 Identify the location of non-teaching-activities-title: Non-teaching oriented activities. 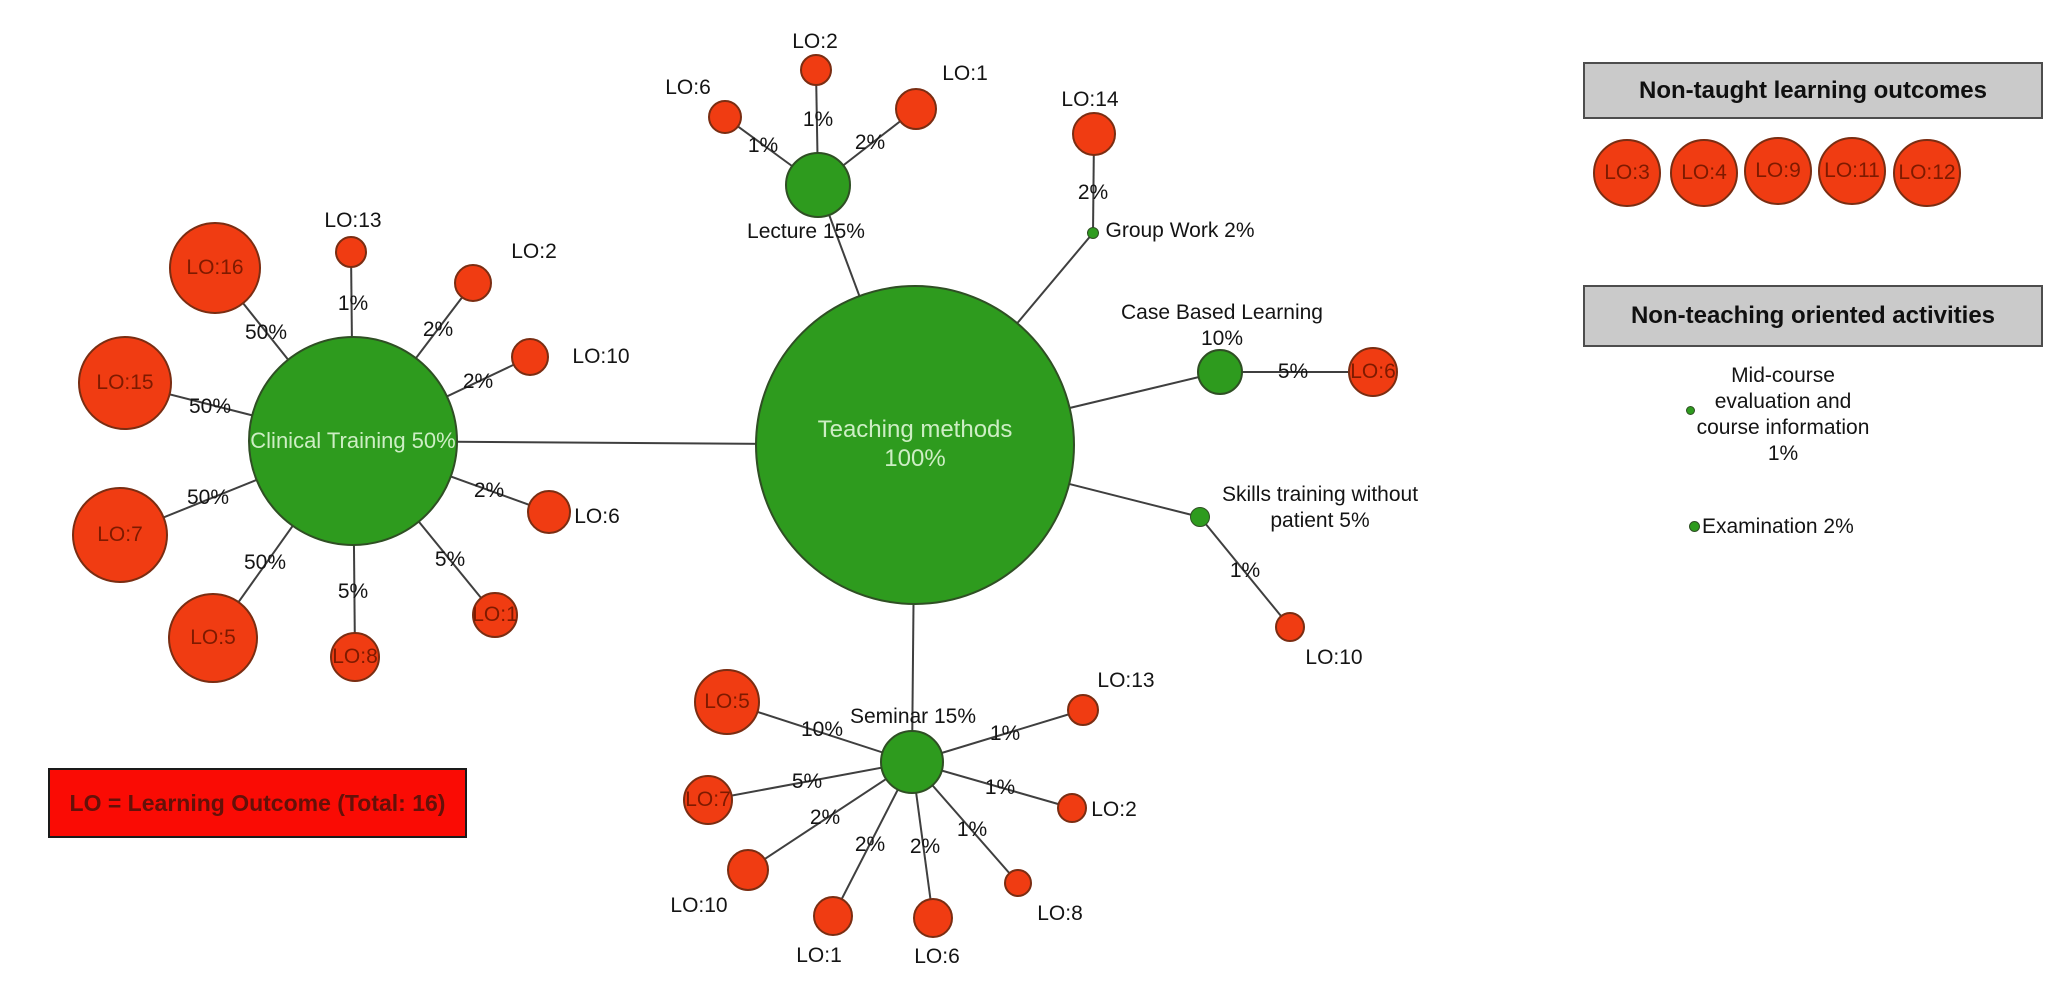
(1813, 315).